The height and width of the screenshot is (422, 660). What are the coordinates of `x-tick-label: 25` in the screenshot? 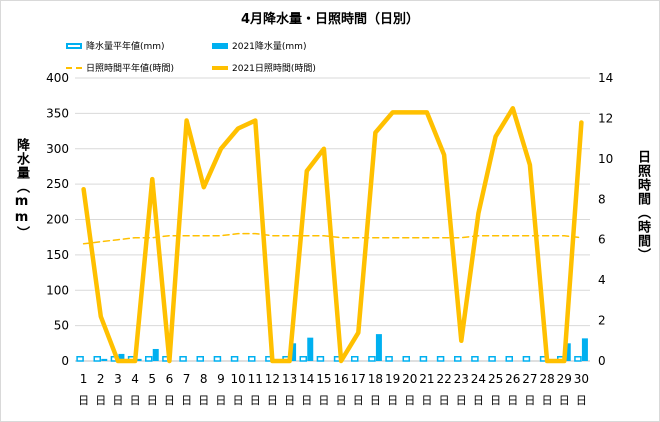 It's located at (495, 379).